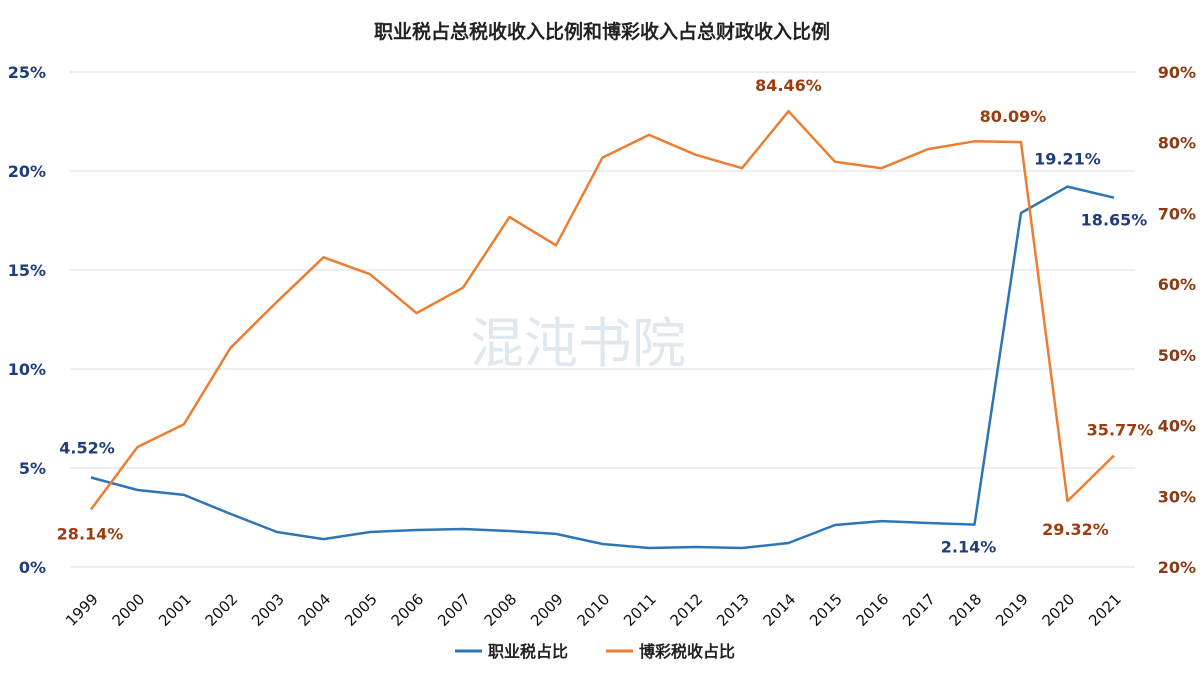 The image size is (1204, 676). I want to click on x-tick-label: 2019, so click(1012, 610).